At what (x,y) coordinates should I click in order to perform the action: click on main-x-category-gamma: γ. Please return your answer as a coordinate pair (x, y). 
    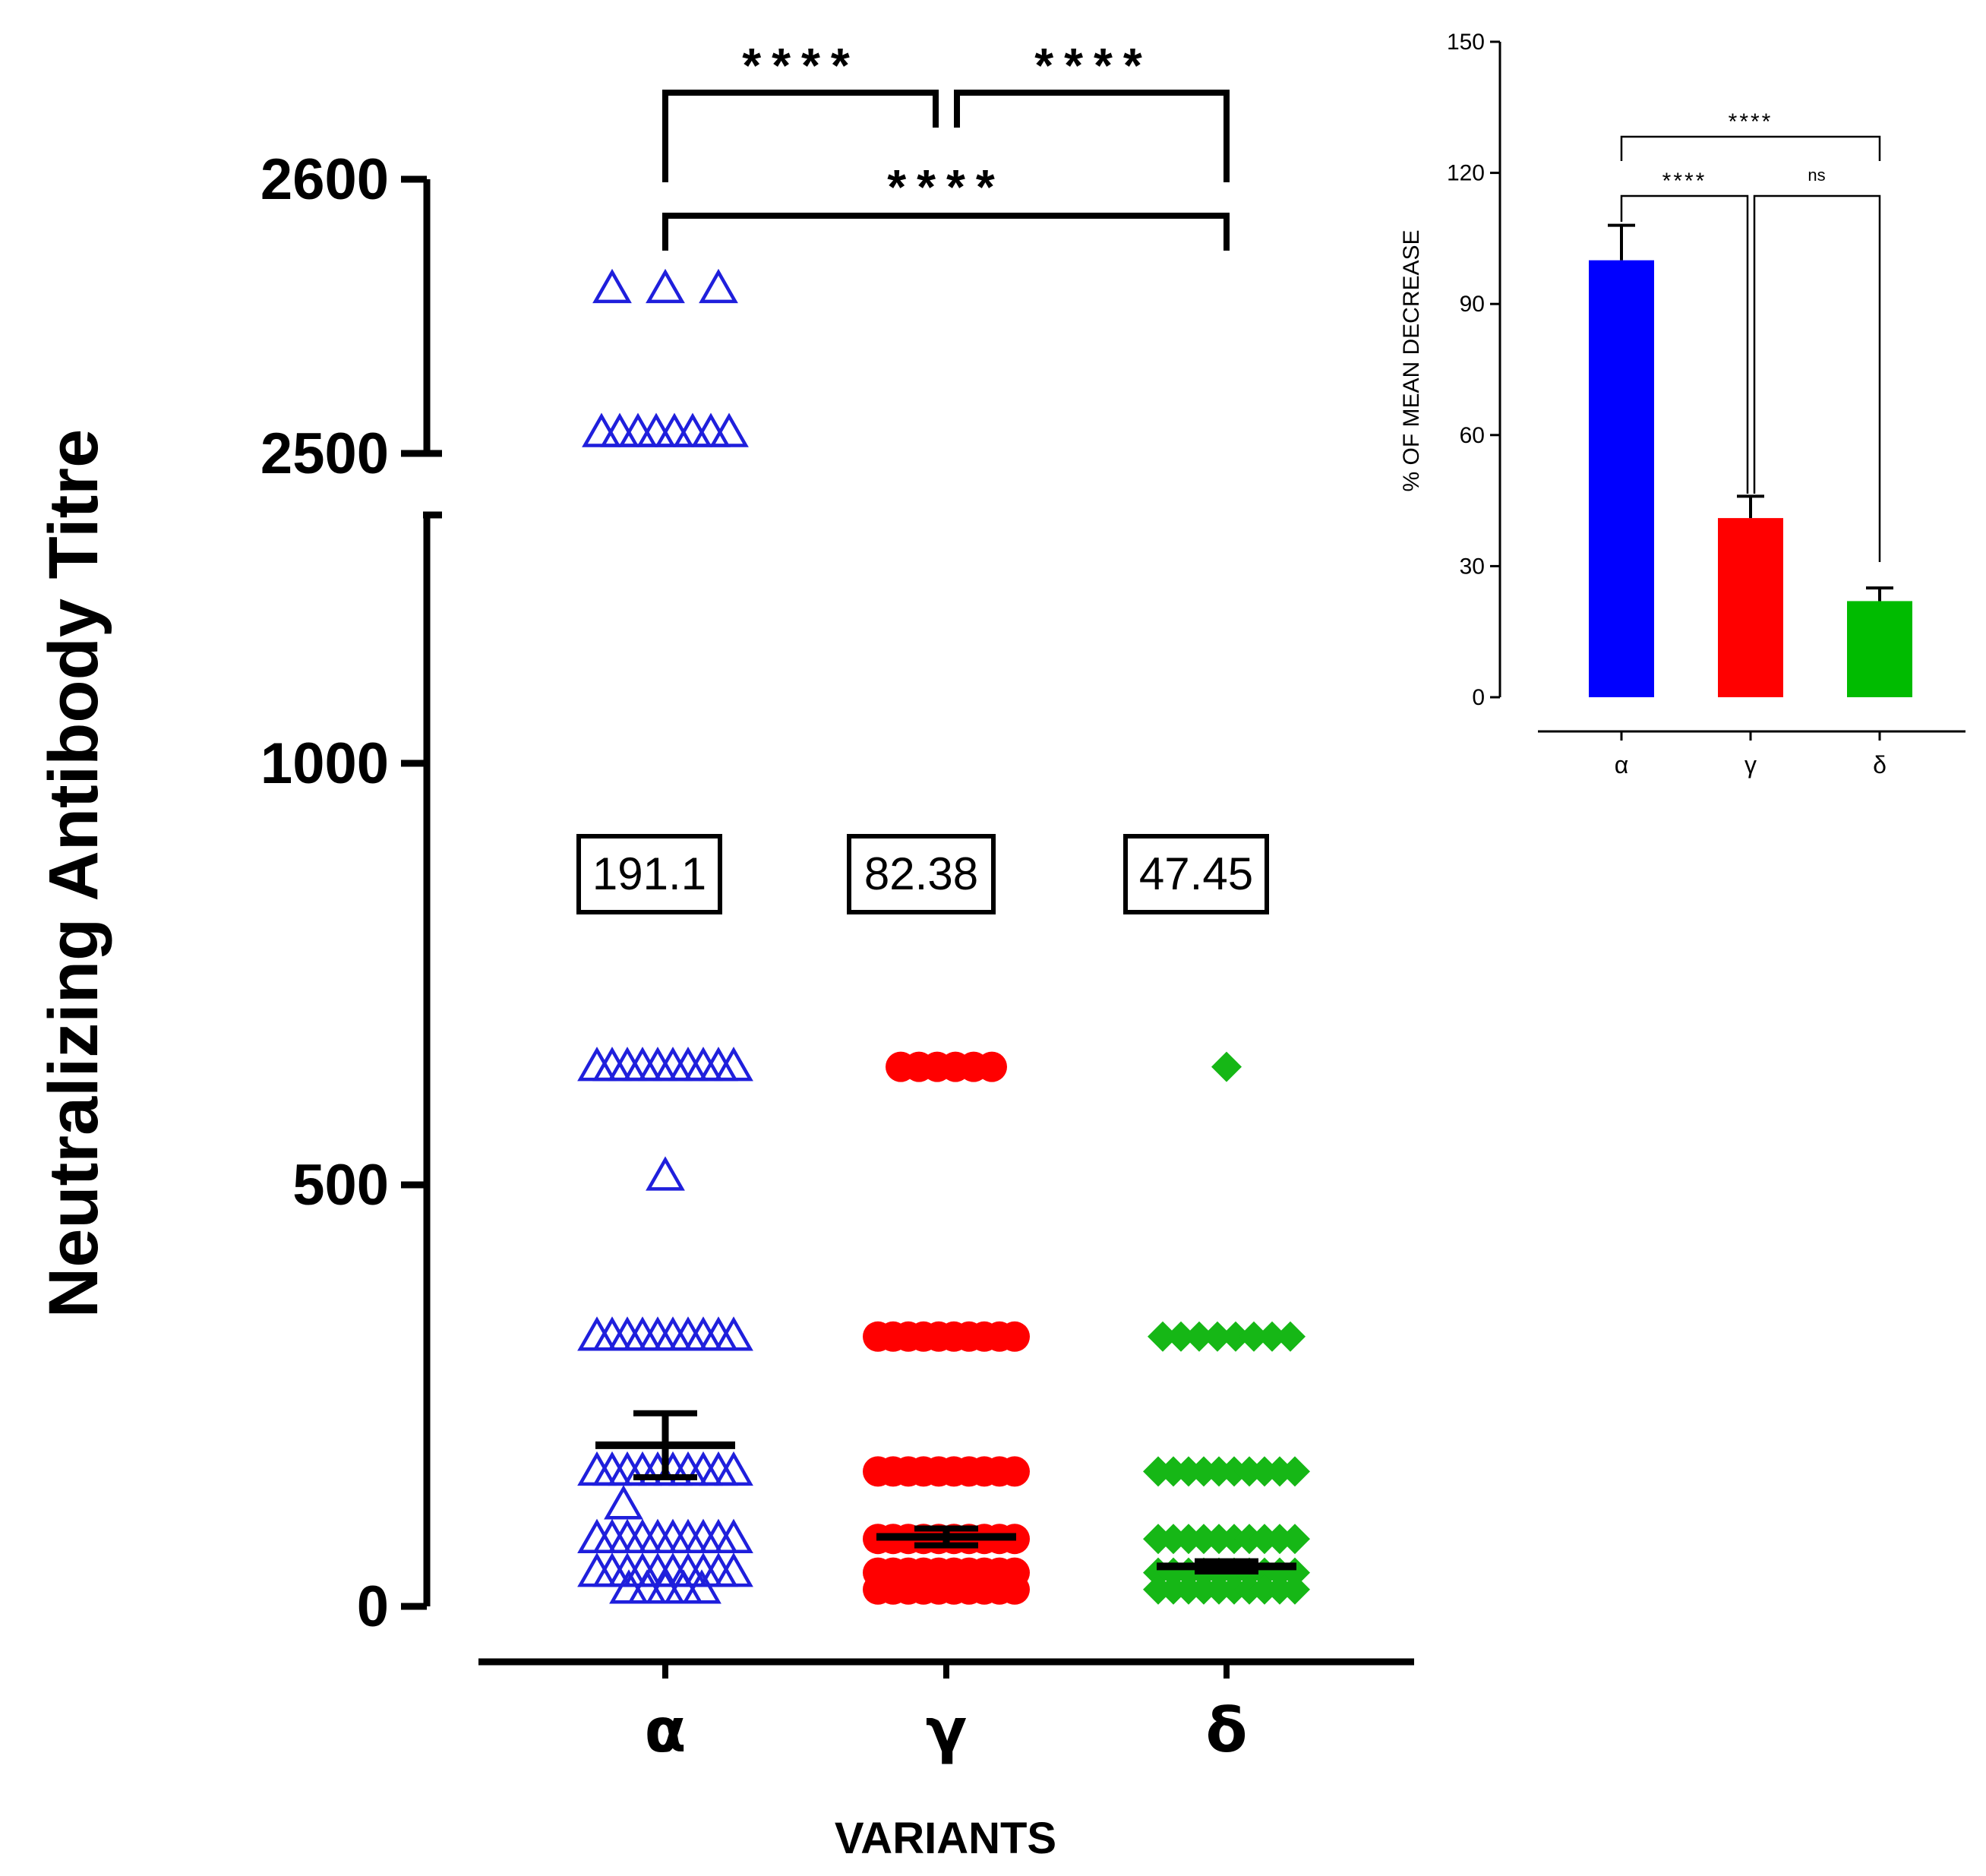
    Looking at the image, I should click on (947, 1730).